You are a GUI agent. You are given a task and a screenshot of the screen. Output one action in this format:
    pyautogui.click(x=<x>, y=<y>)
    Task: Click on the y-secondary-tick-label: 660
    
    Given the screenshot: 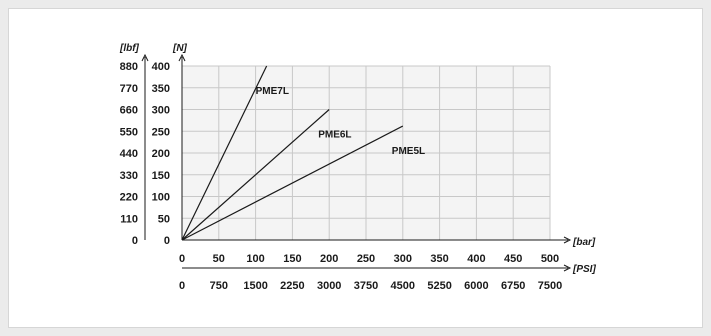 What is the action you would take?
    pyautogui.click(x=129, y=111)
    